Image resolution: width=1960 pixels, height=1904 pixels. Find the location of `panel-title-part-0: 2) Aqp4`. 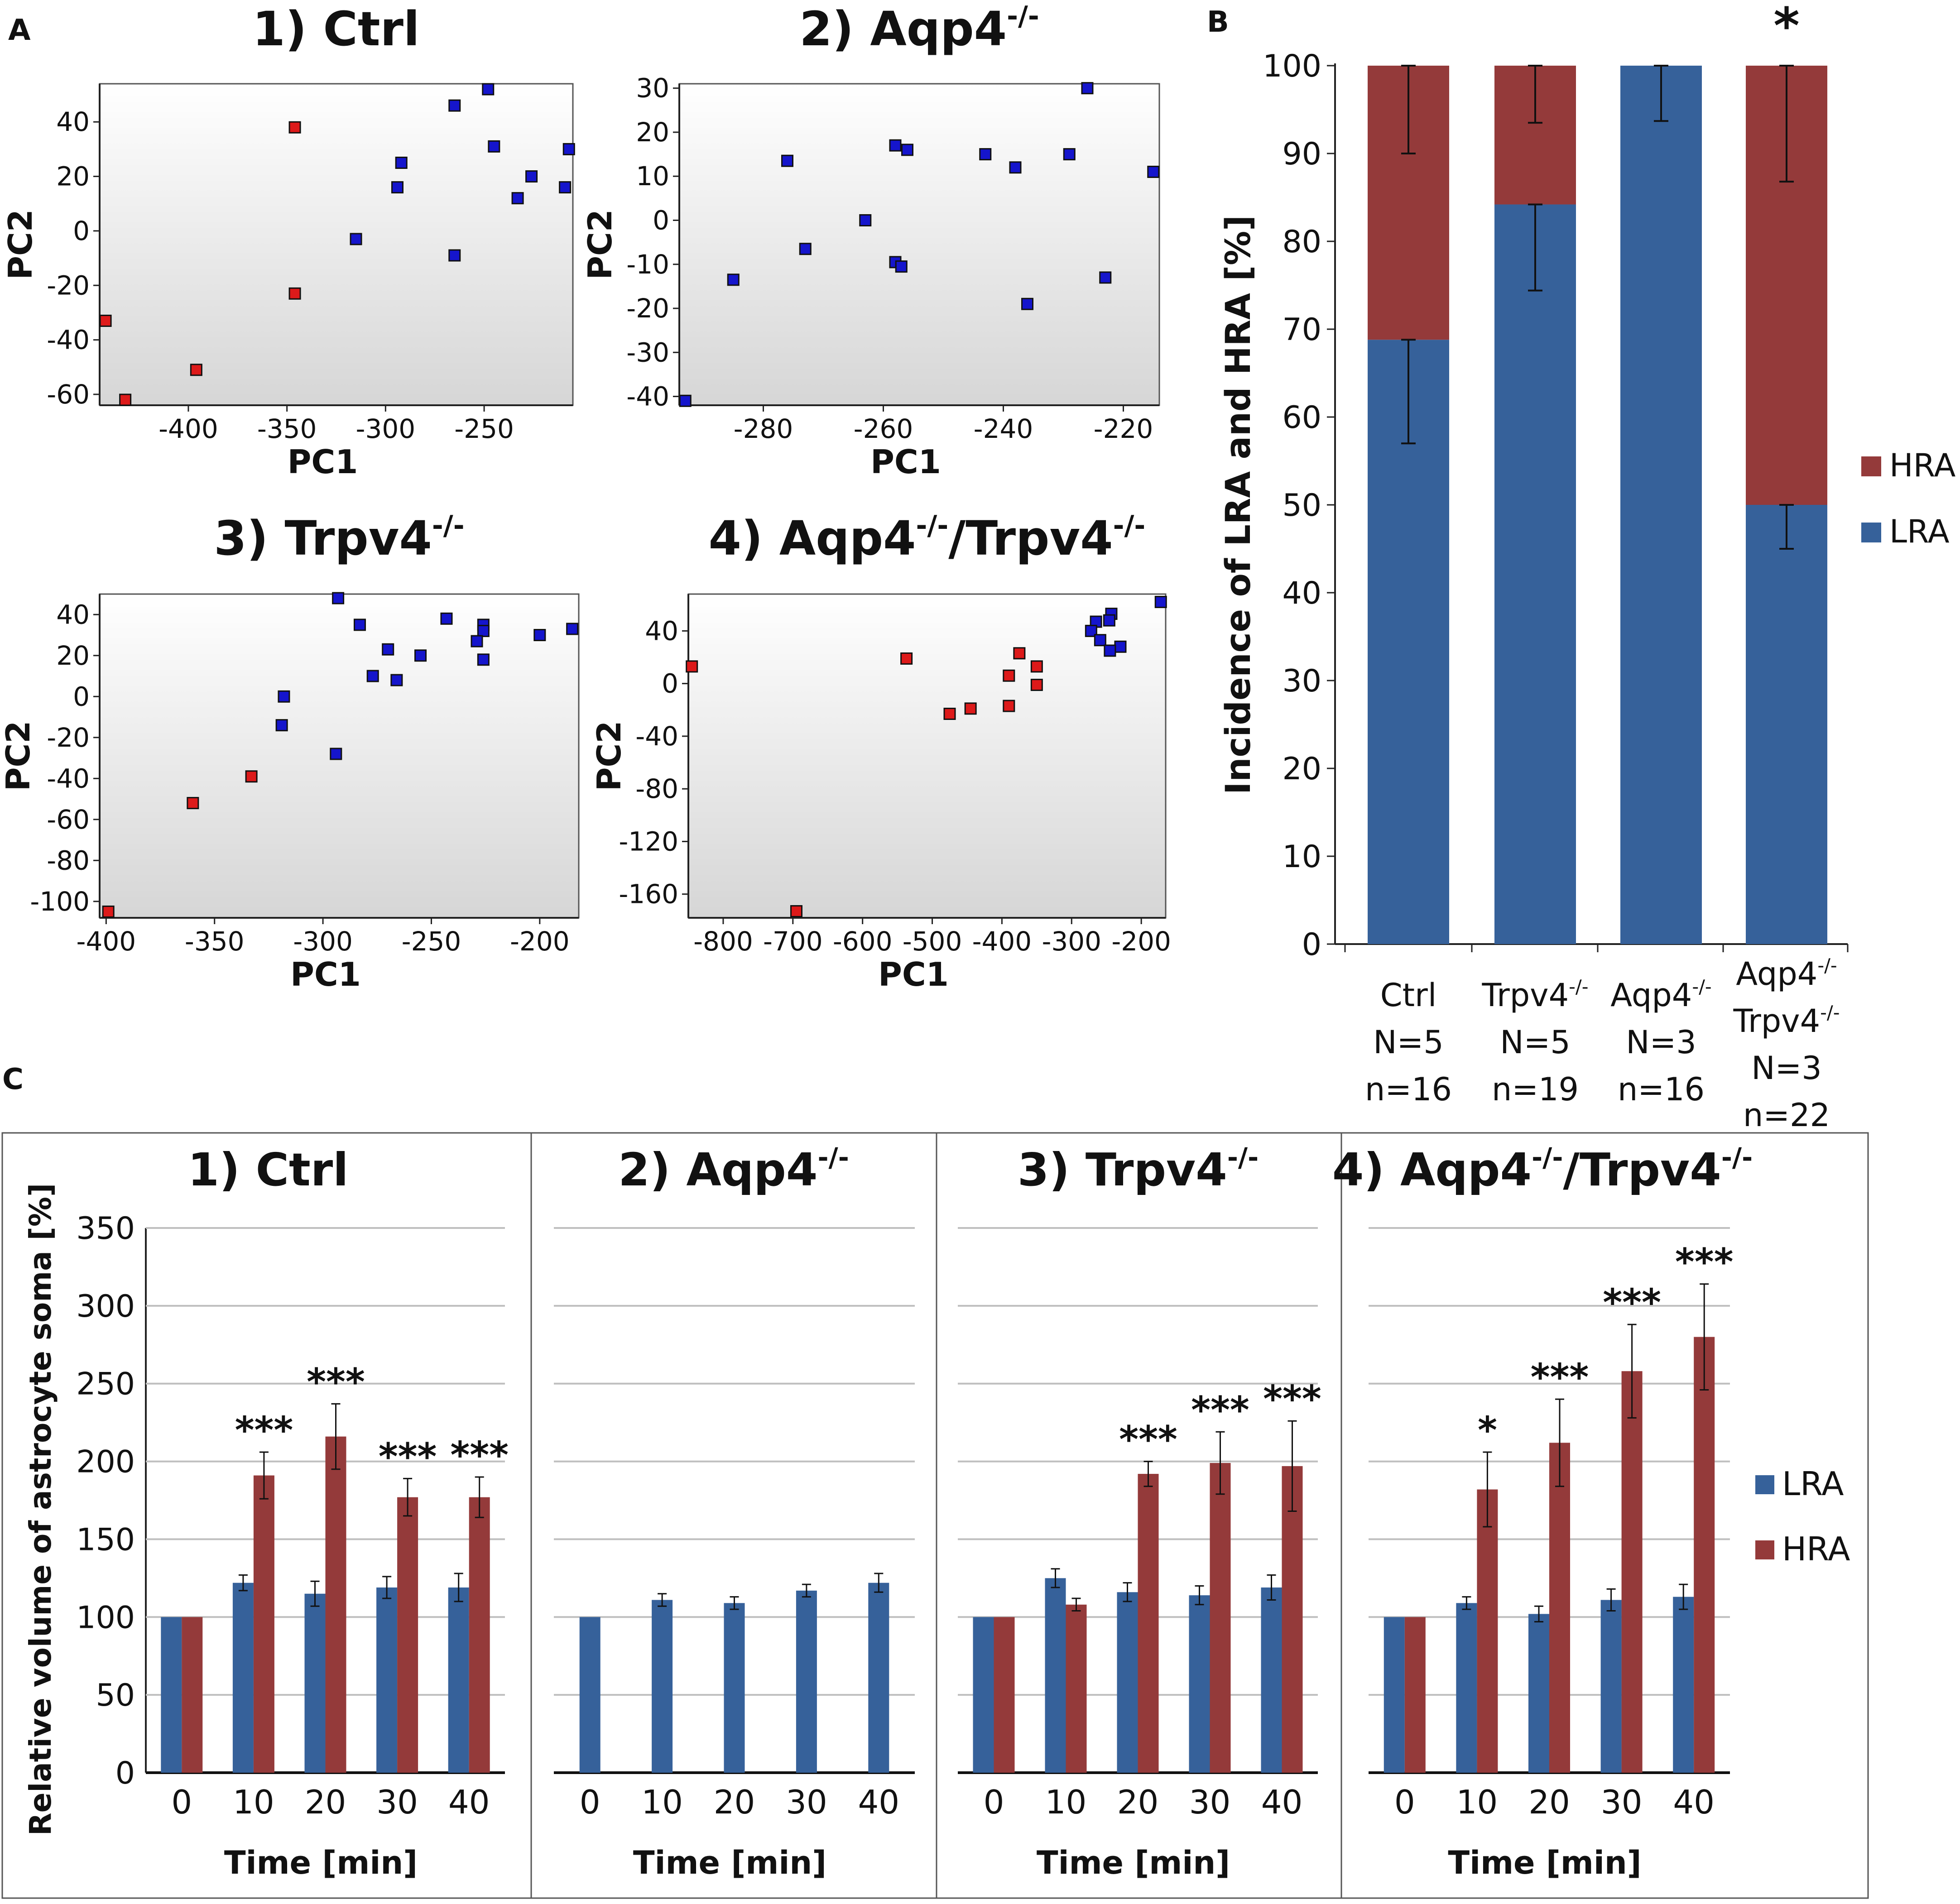

panel-title-part-0: 2) Aqp4 is located at coordinates (717, 1169).